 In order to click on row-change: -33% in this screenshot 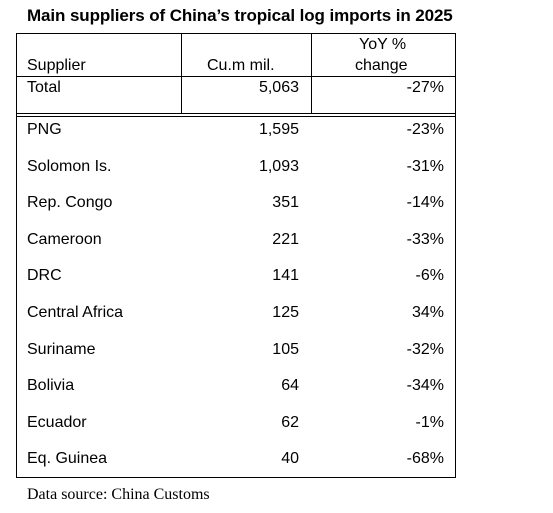, I will do `click(425, 239)`.